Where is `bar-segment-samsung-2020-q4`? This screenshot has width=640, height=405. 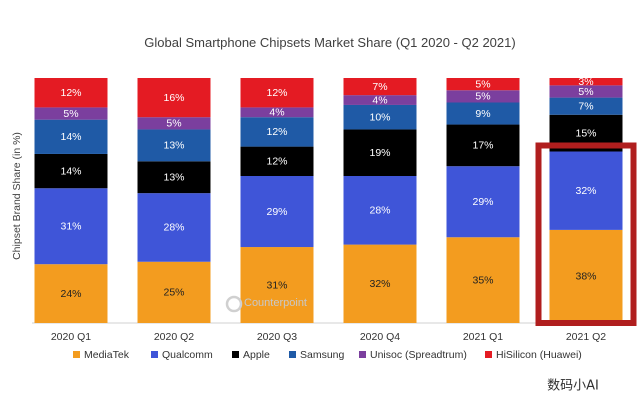 bar-segment-samsung-2020-q4 is located at coordinates (380, 117).